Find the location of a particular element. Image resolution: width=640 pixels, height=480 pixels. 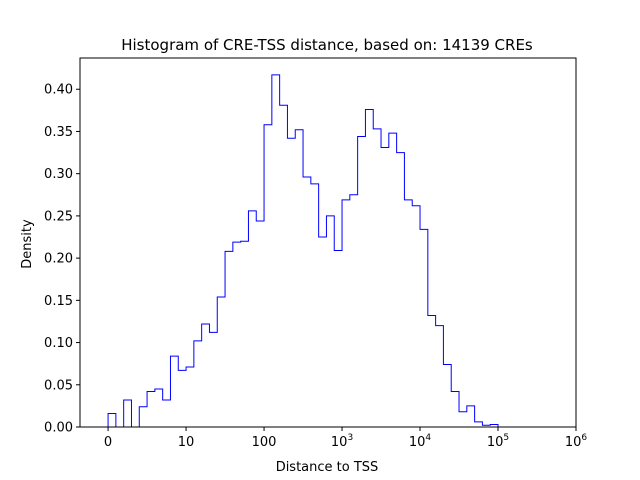

x-tick-label: 10 is located at coordinates (186, 442).